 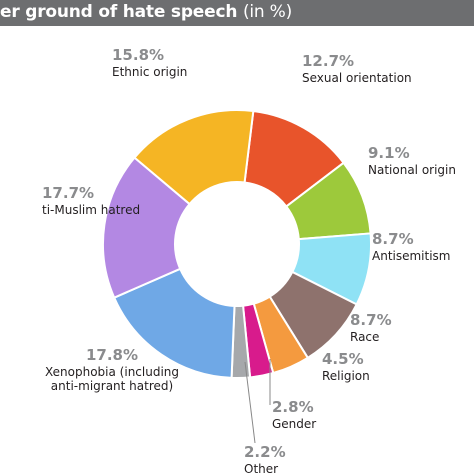 What do you see at coordinates (112, 372) in the screenshot?
I see `slice-category-label-7-0: Xenophobia (including` at bounding box center [112, 372].